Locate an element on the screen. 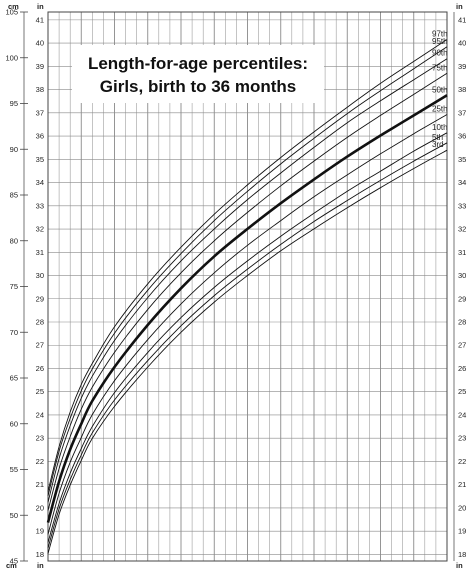 The width and height of the screenshot is (474, 572). percentile-label-95th: 95th is located at coordinates (440, 41).